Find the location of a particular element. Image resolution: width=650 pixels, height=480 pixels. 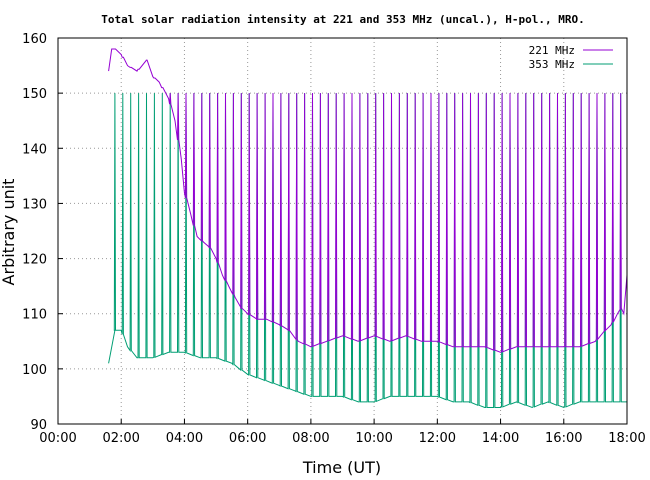

y-tick-label: 160 is located at coordinates (34, 39).